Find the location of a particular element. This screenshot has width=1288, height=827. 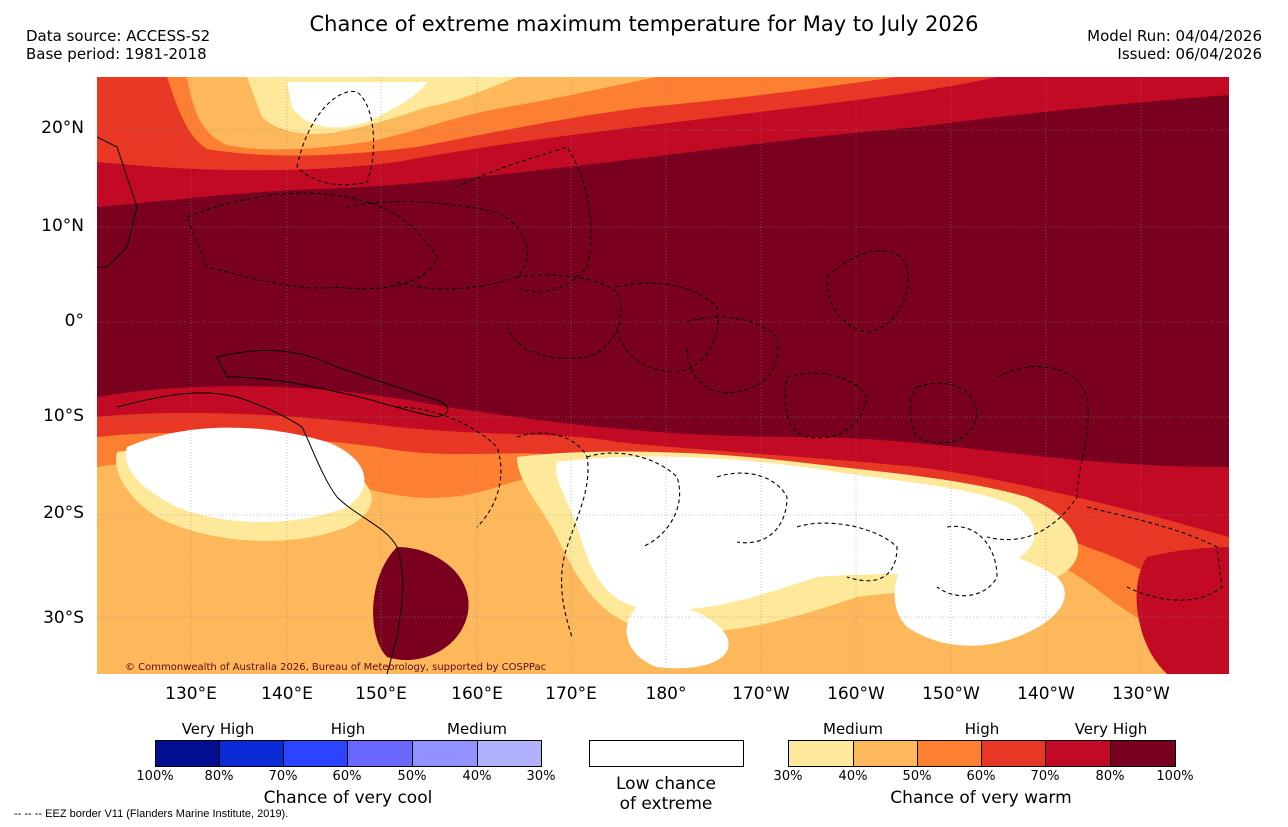

lon-label-160w: 160°W is located at coordinates (856, 694).